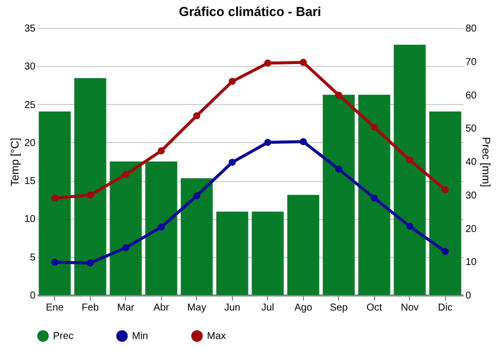  I want to click on x-tick-label: Nov, so click(409, 308).